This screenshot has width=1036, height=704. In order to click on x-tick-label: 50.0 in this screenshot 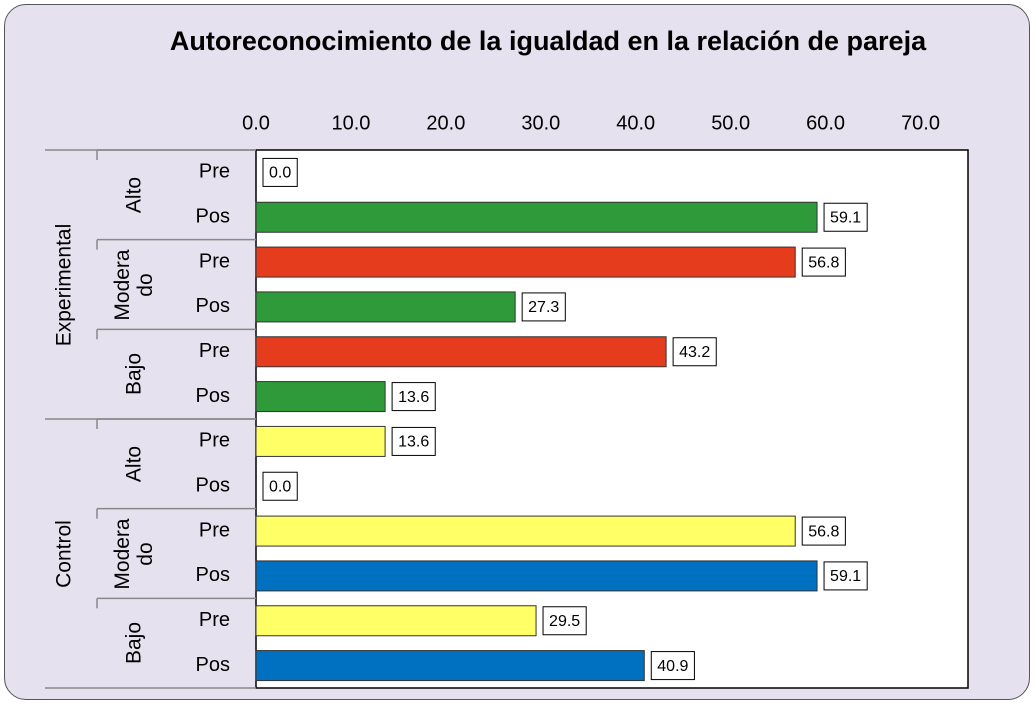, I will do `click(730, 123)`.